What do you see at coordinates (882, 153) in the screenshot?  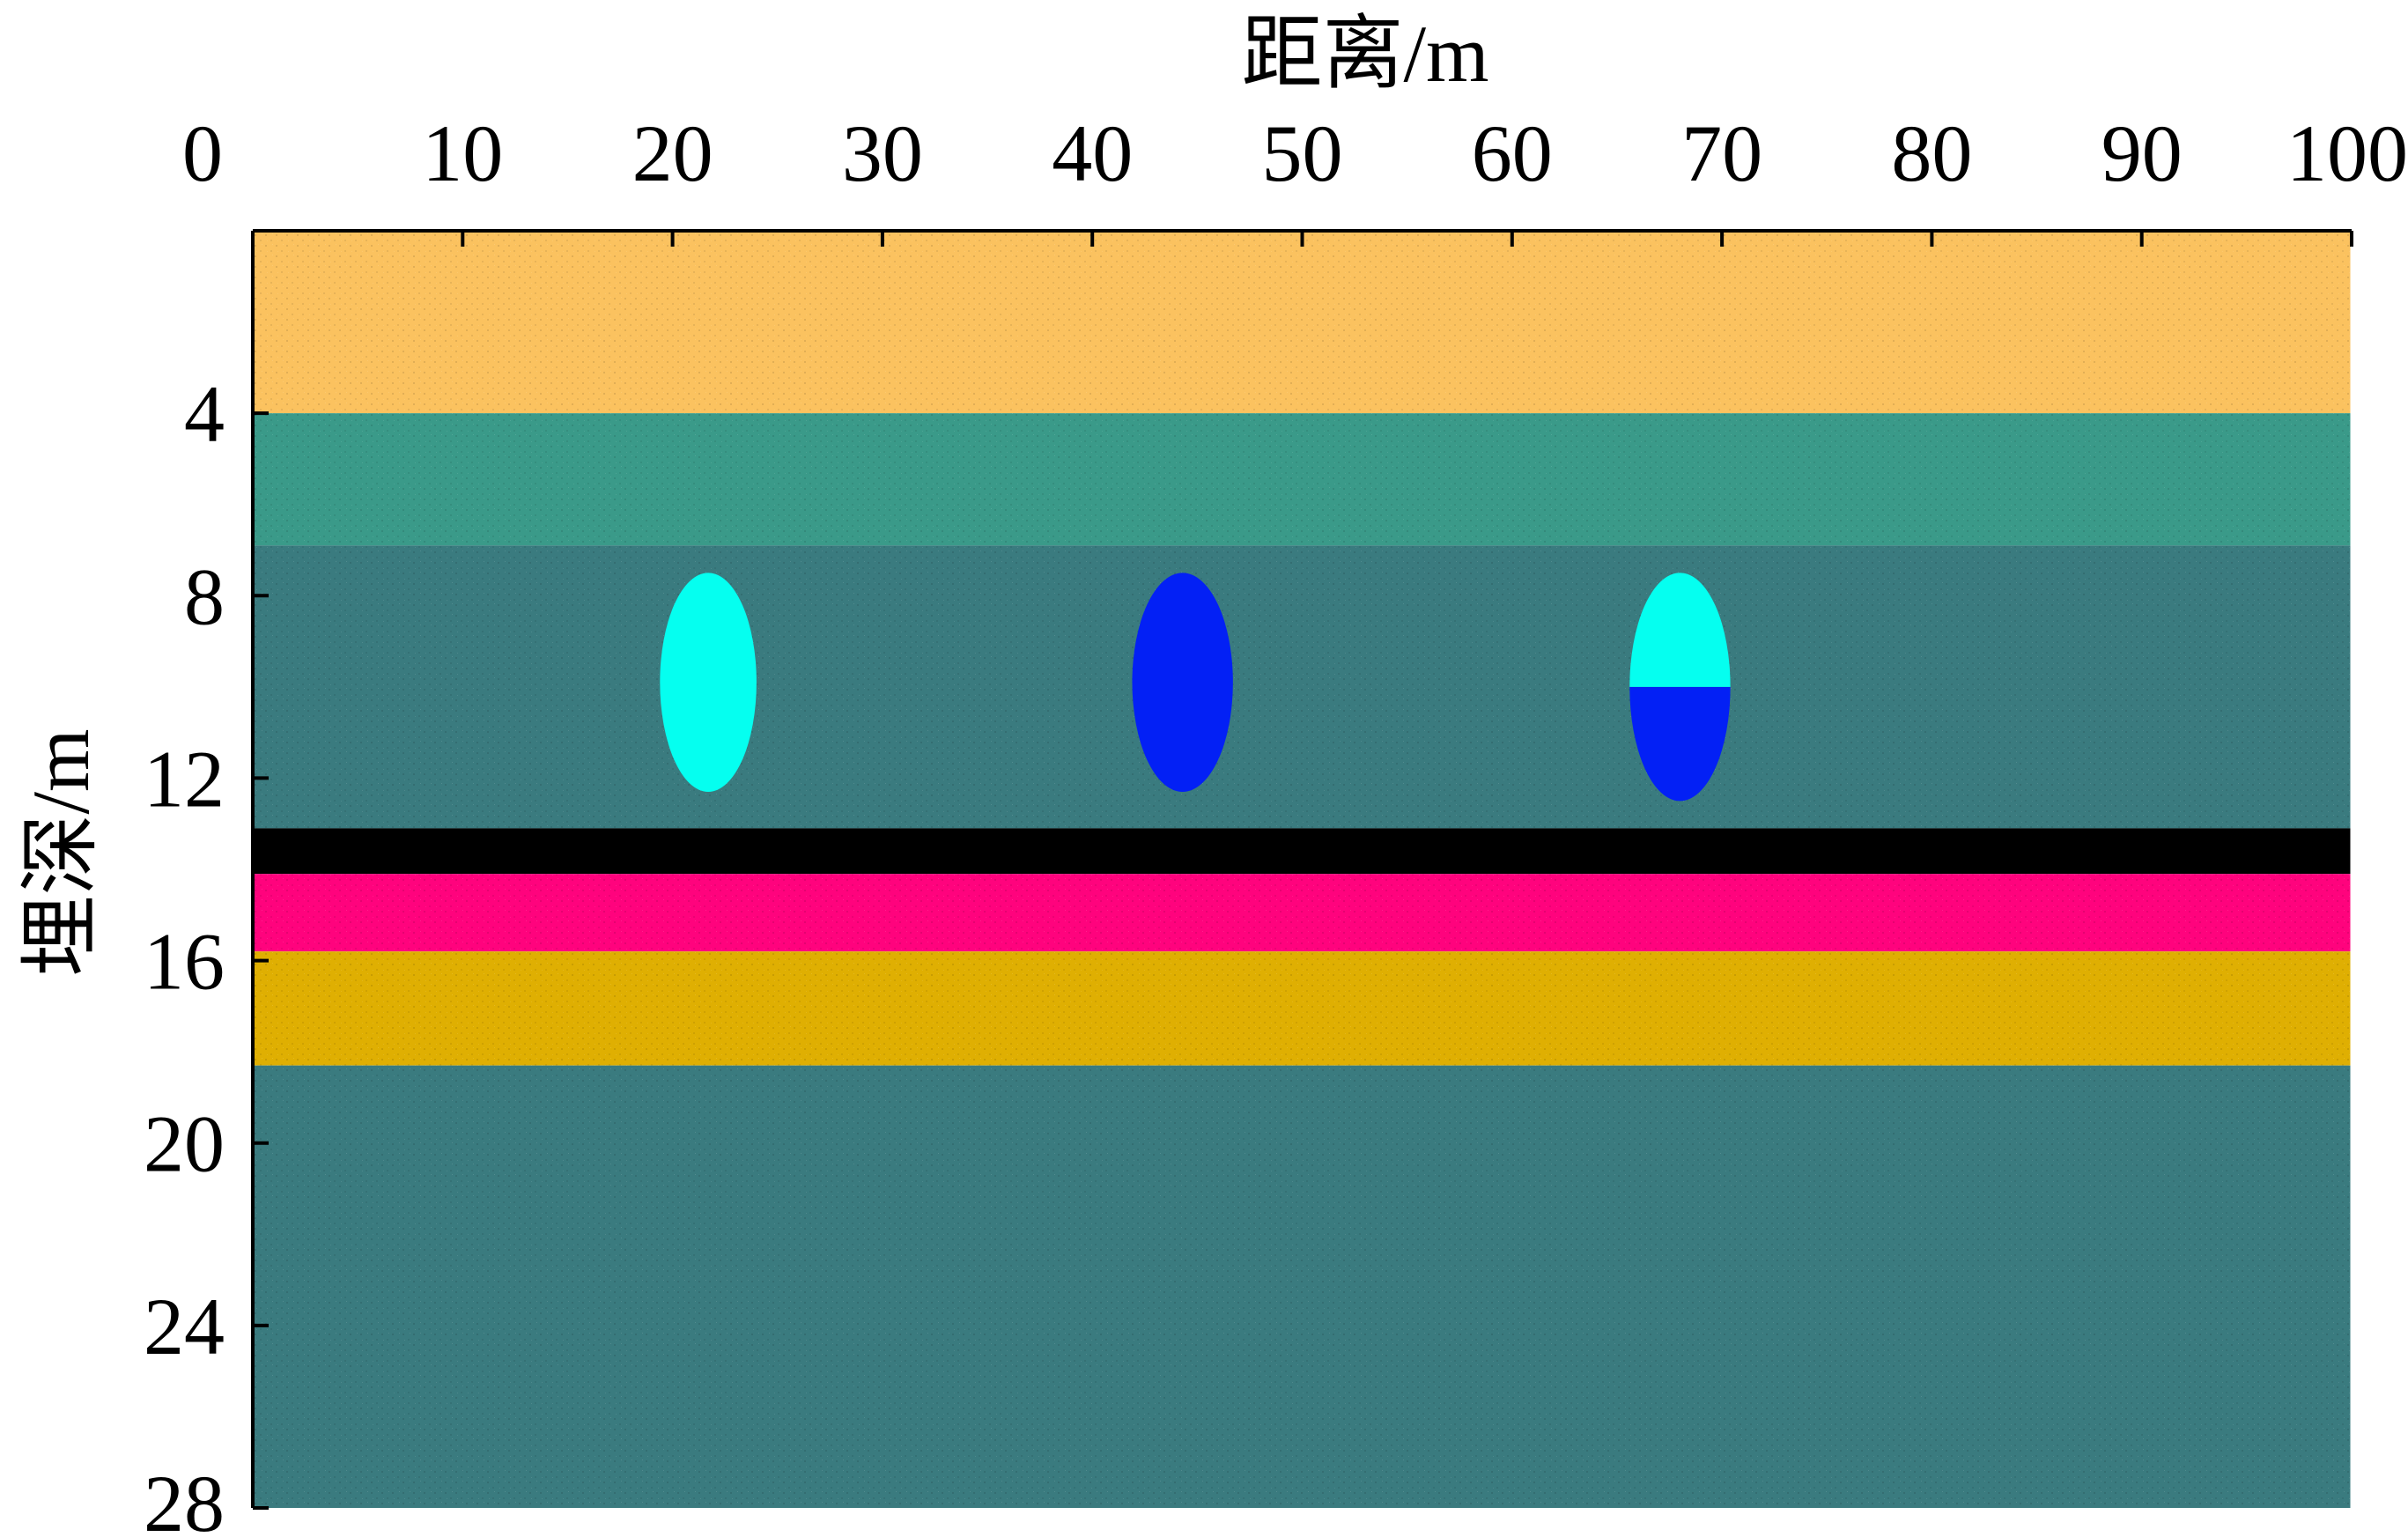 I see `x-tick-label-30: 30` at bounding box center [882, 153].